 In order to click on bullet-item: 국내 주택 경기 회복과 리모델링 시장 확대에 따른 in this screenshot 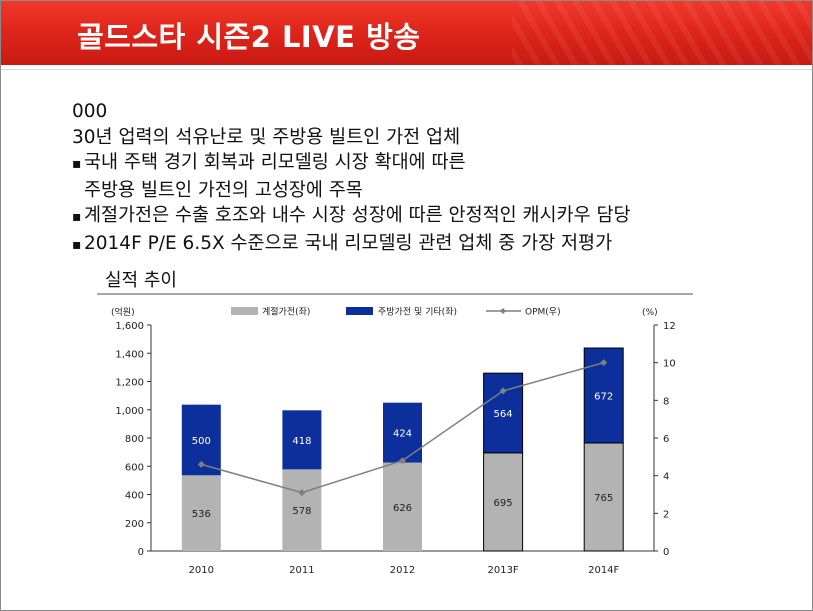, I will do `click(351, 164)`.